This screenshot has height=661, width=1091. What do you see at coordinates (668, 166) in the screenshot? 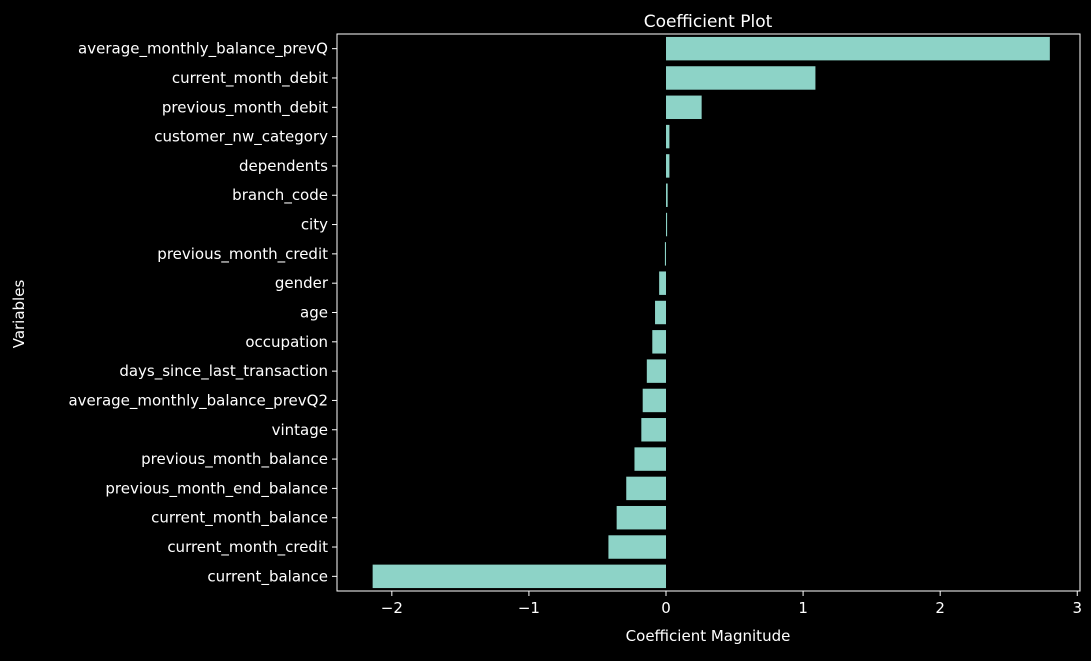
I see `bar-dependents` at bounding box center [668, 166].